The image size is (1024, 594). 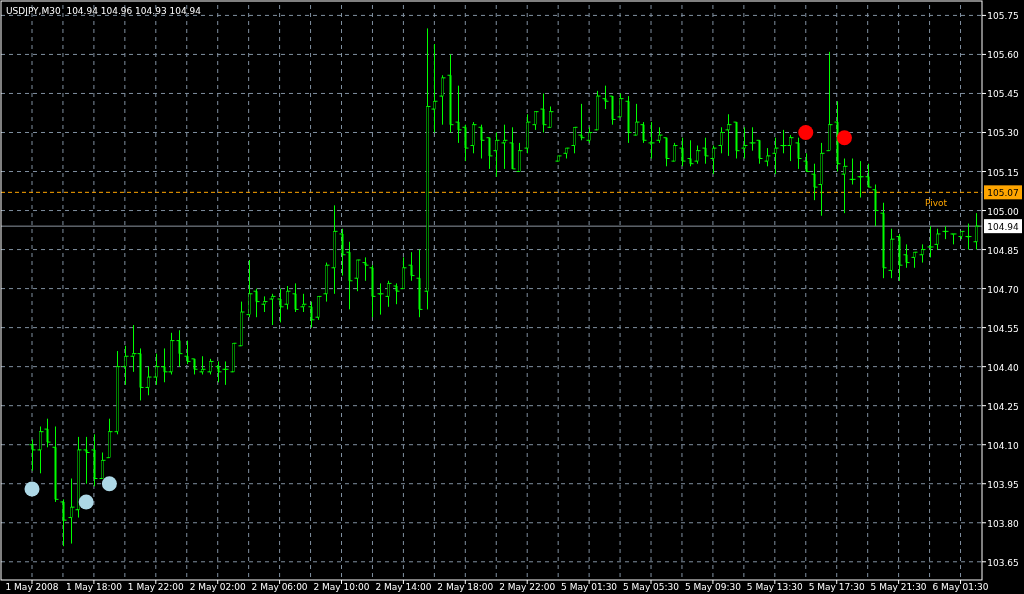 What do you see at coordinates (1003, 562) in the screenshot?
I see `y-tick-label: 103.65` at bounding box center [1003, 562].